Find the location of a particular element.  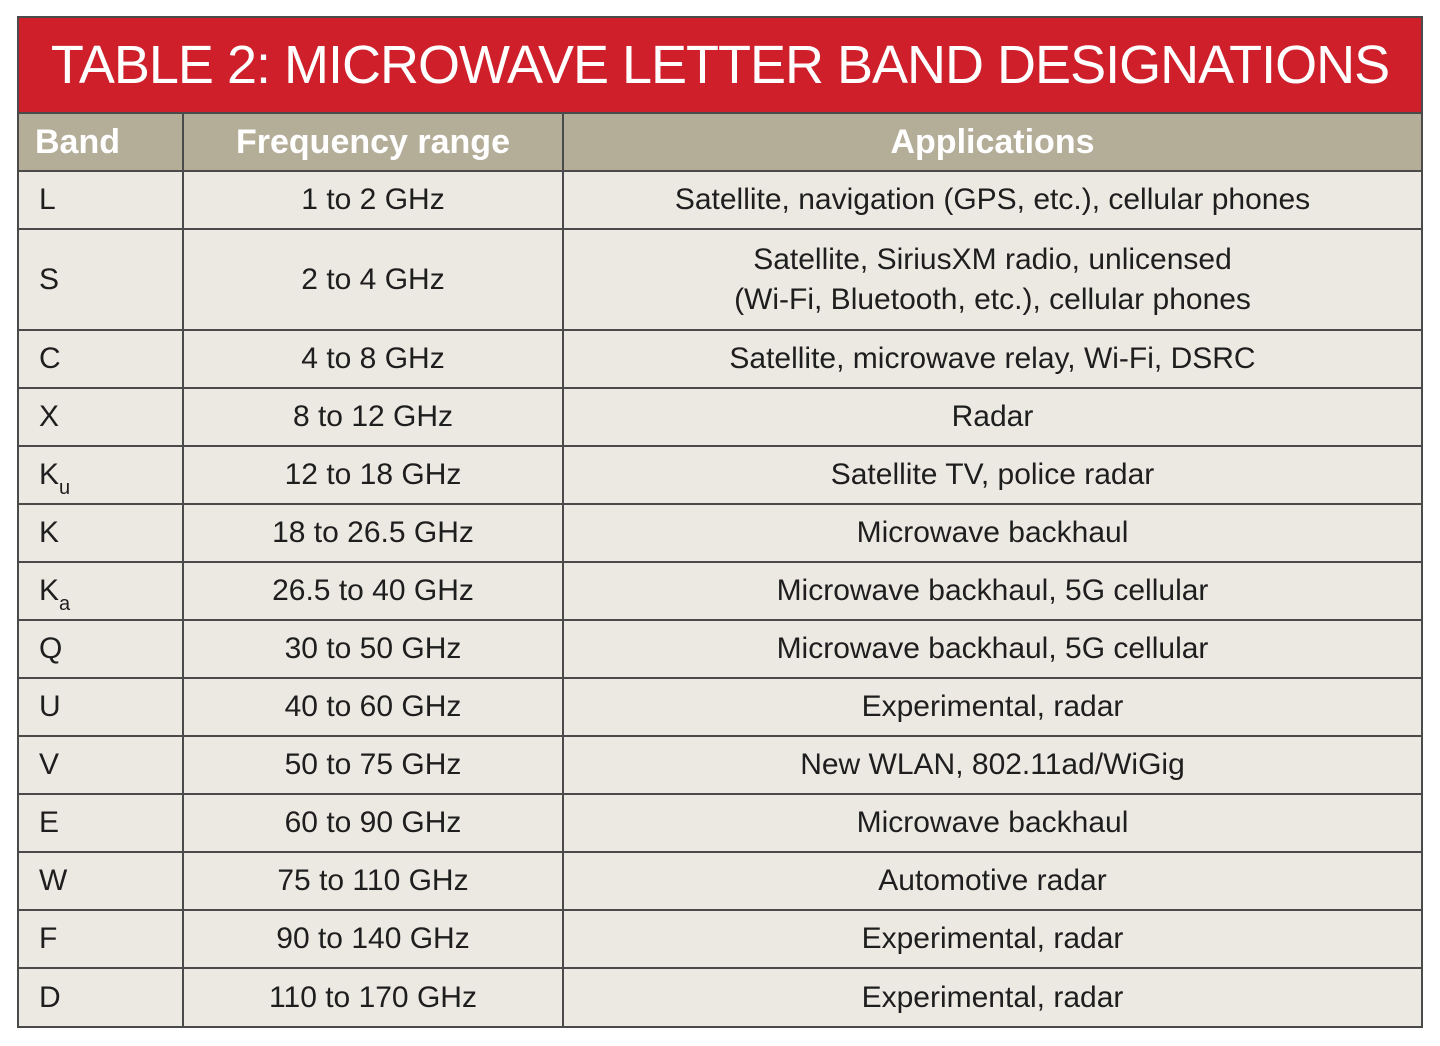

applications-cell: Automotive radar is located at coordinates (992, 881).